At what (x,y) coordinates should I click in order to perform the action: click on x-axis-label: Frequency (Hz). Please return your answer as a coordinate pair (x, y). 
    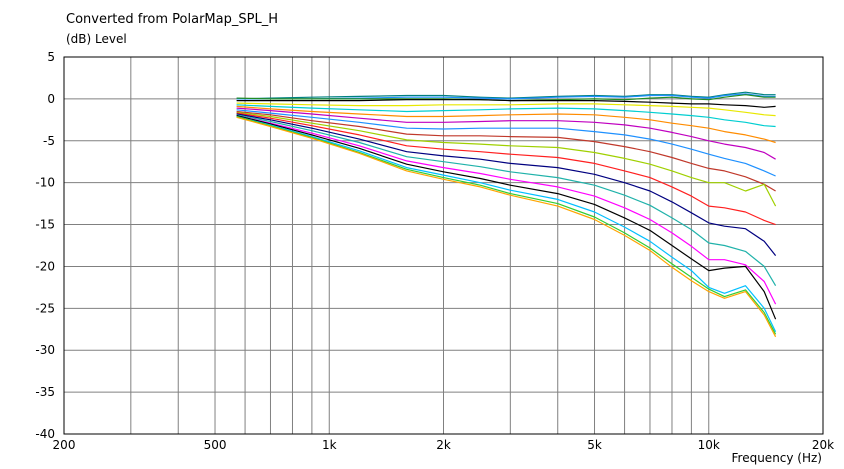
    Looking at the image, I should click on (777, 458).